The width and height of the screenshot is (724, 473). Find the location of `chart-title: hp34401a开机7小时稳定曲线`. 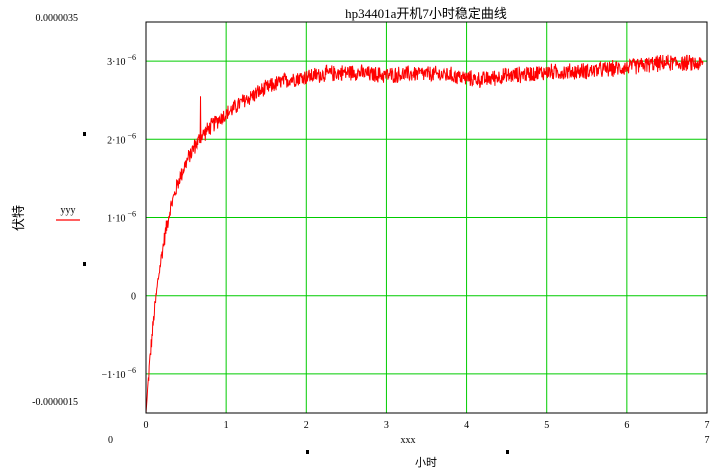

chart-title: hp34401a开机7小时稳定曲线 is located at coordinates (426, 13).